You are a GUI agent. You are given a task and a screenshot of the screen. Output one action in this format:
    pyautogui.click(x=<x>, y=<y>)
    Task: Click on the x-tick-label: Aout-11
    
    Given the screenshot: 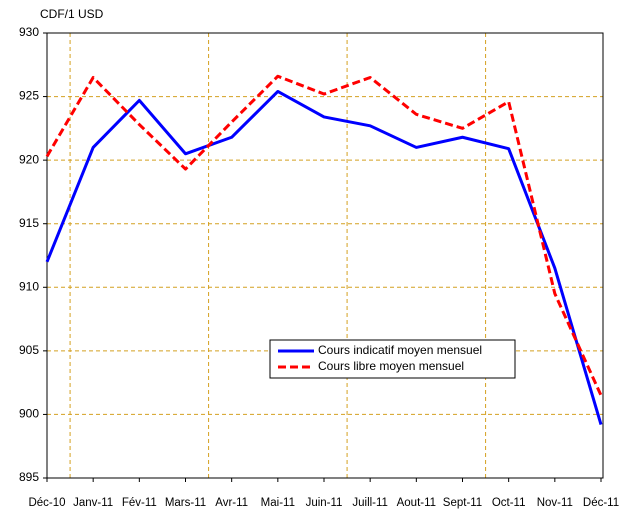 What is the action you would take?
    pyautogui.click(x=416, y=503)
    